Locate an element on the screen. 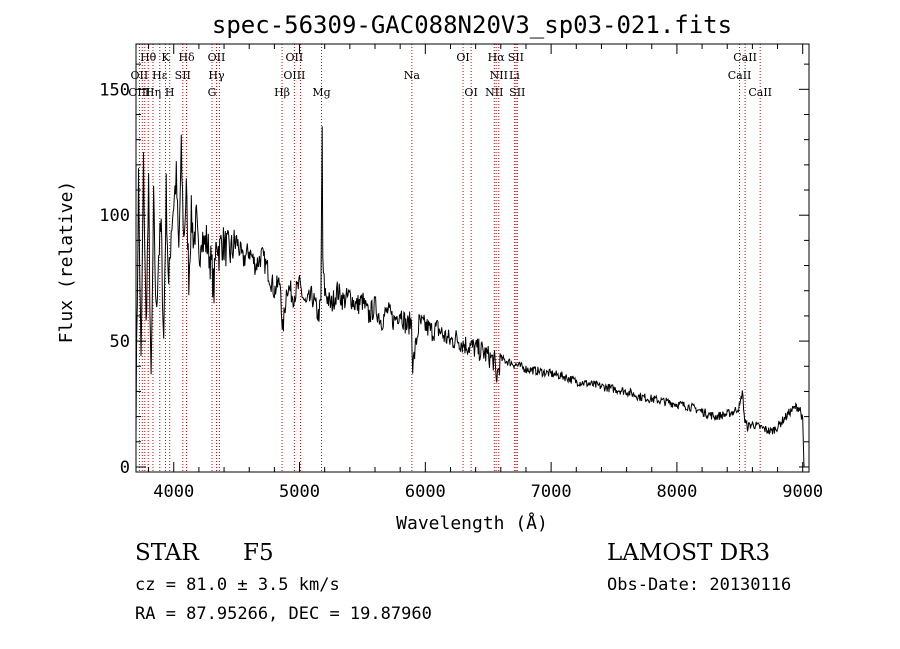 The height and width of the screenshot is (649, 900). x-tick-label: 7000 is located at coordinates (551, 492).